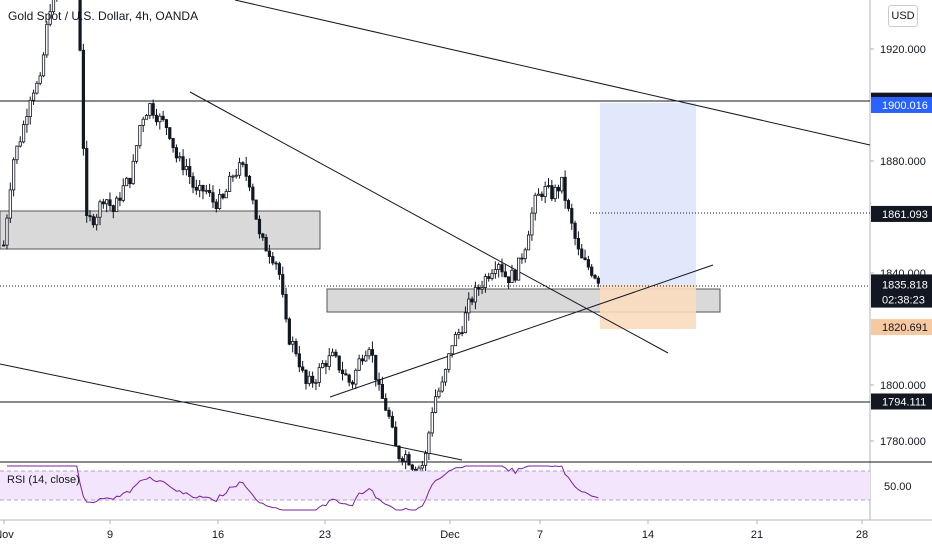 This screenshot has height=550, width=932. What do you see at coordinates (757, 535) in the screenshot?
I see `time-tick-label: 21` at bounding box center [757, 535].